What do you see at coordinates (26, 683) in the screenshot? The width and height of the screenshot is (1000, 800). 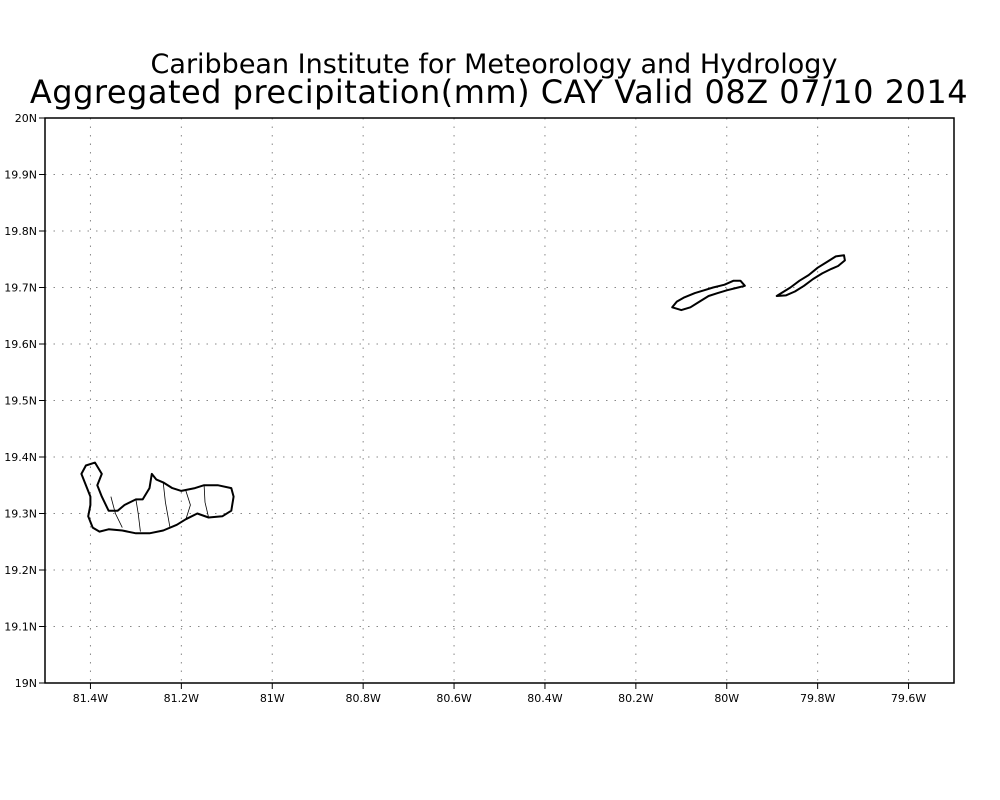 I see `lat-tick-label: 19N` at bounding box center [26, 683].